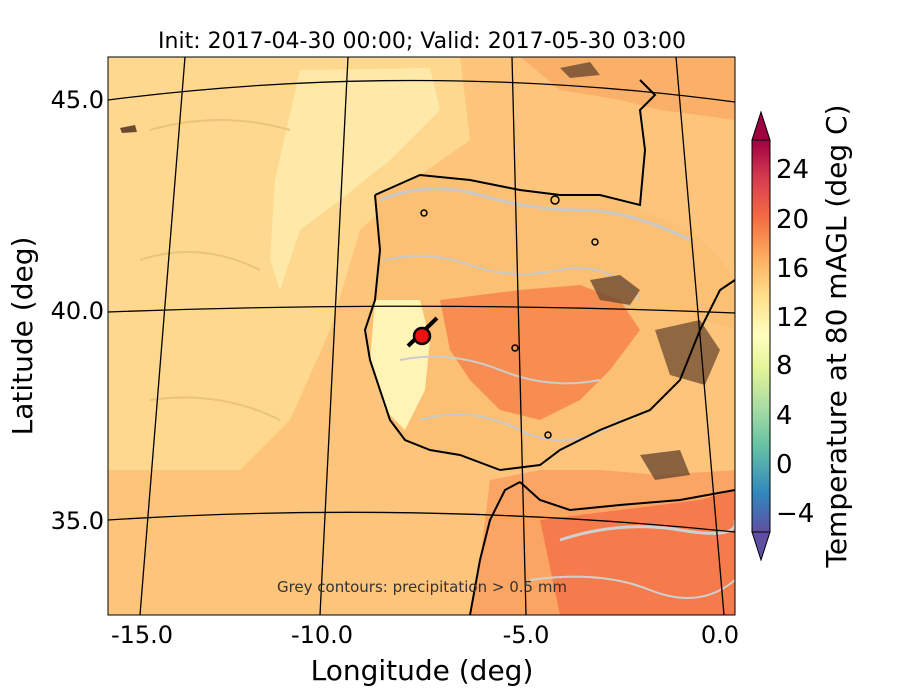  I want to click on x-axis-label: Longitude (deg), so click(422, 670).